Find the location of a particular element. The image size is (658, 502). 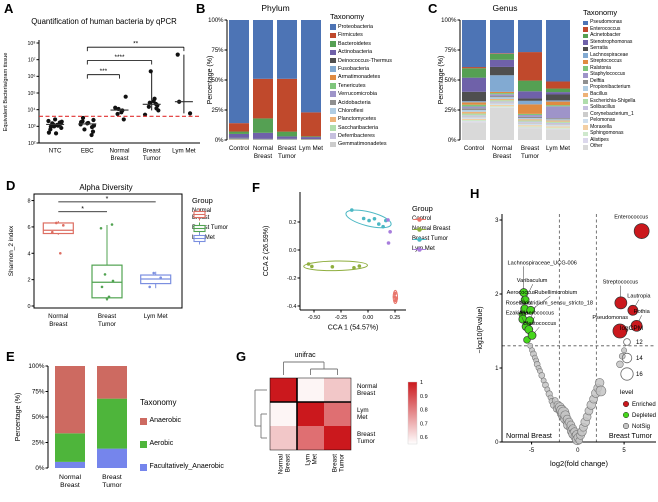

category-label: EBC is located at coordinates (87, 151).